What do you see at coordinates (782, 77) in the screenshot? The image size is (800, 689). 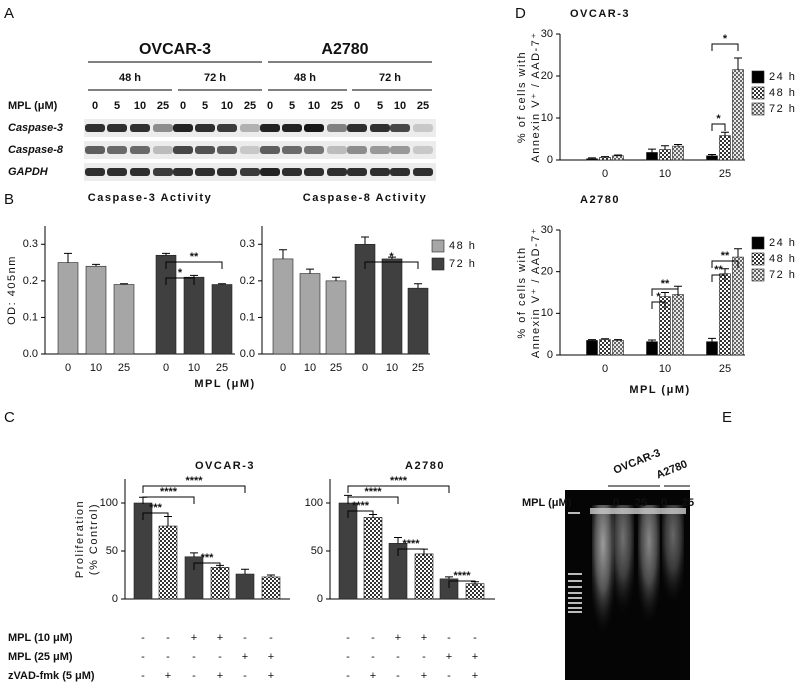 I see `legend-label: 24 h` at bounding box center [782, 77].